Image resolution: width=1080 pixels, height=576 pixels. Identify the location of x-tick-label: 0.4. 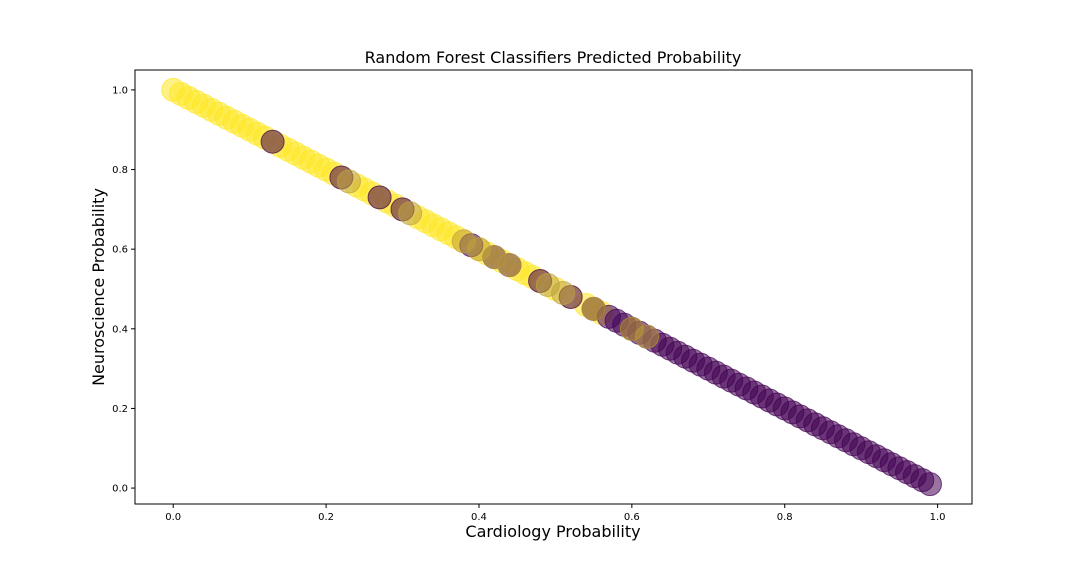
(479, 517).